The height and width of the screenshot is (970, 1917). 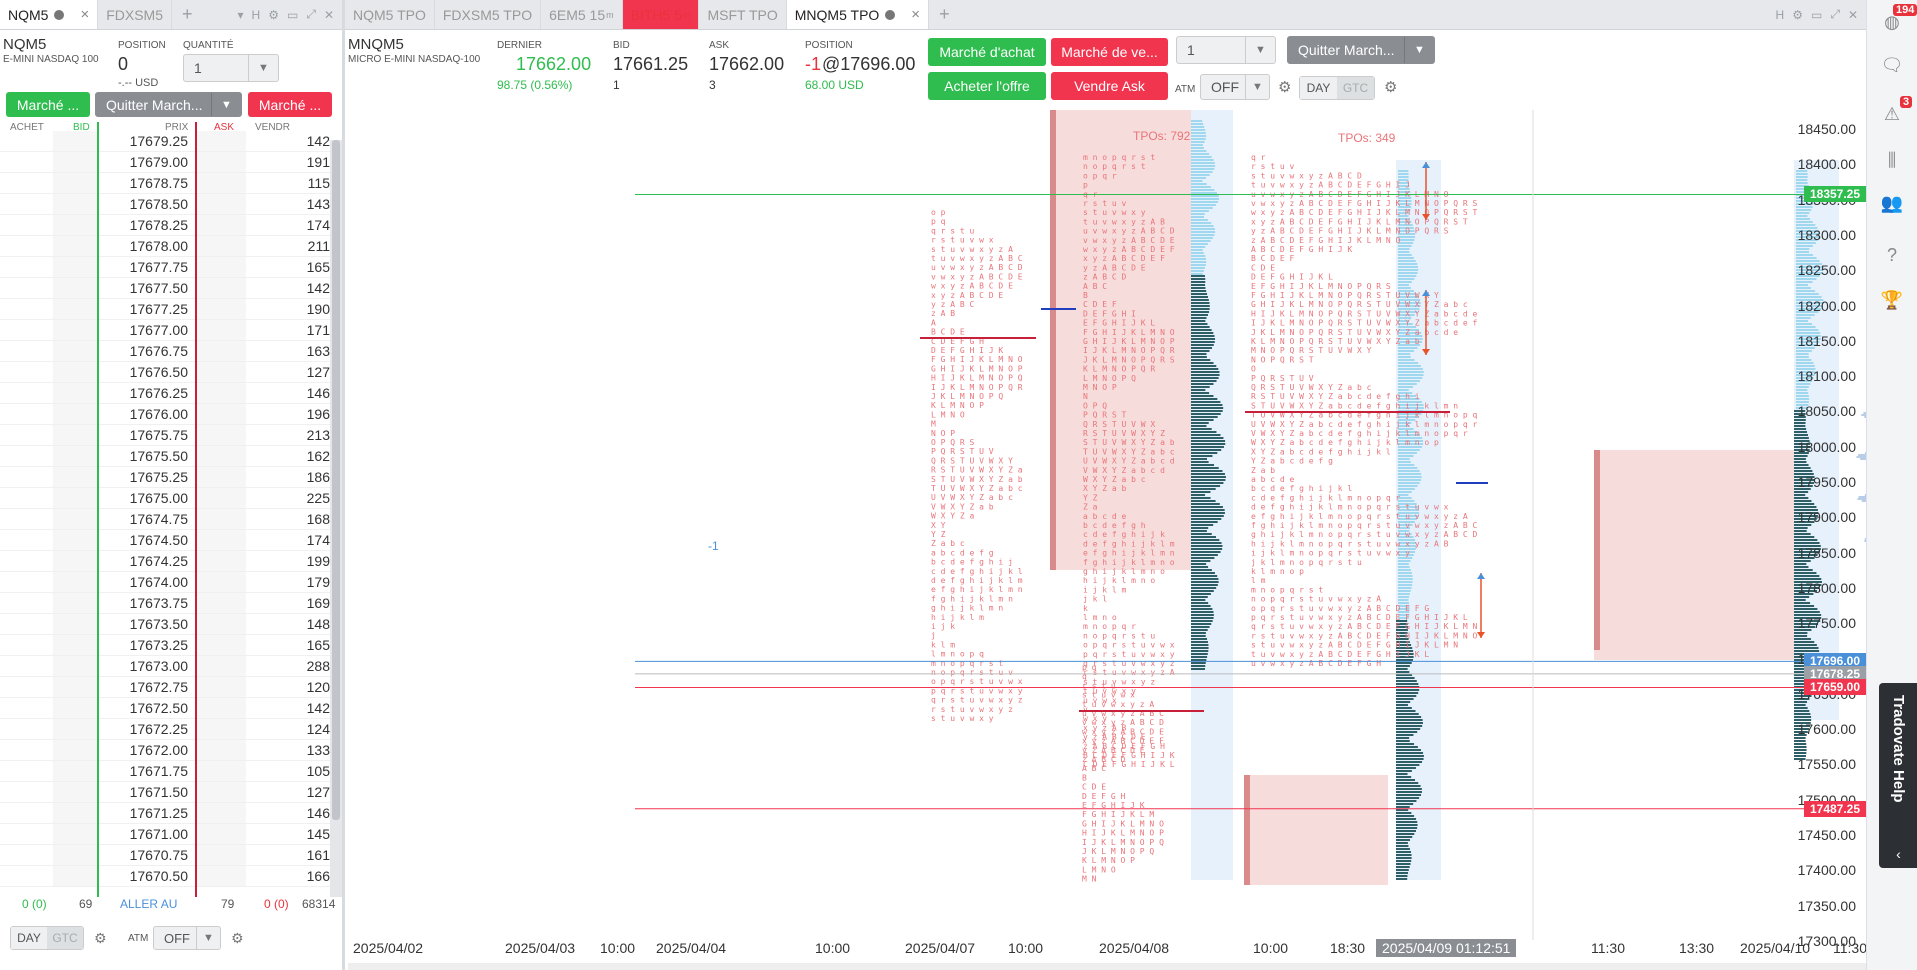 I want to click on users-icon: 👥, so click(x=1892, y=203).